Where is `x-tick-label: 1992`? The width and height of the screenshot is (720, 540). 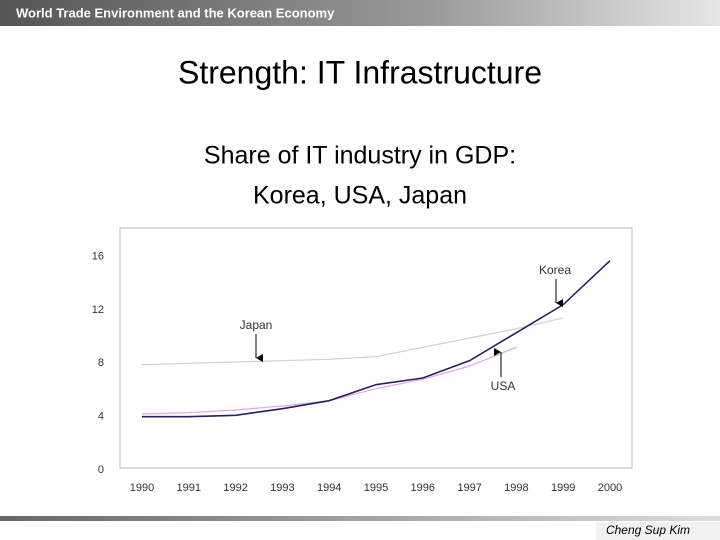
x-tick-label: 1992 is located at coordinates (235, 488).